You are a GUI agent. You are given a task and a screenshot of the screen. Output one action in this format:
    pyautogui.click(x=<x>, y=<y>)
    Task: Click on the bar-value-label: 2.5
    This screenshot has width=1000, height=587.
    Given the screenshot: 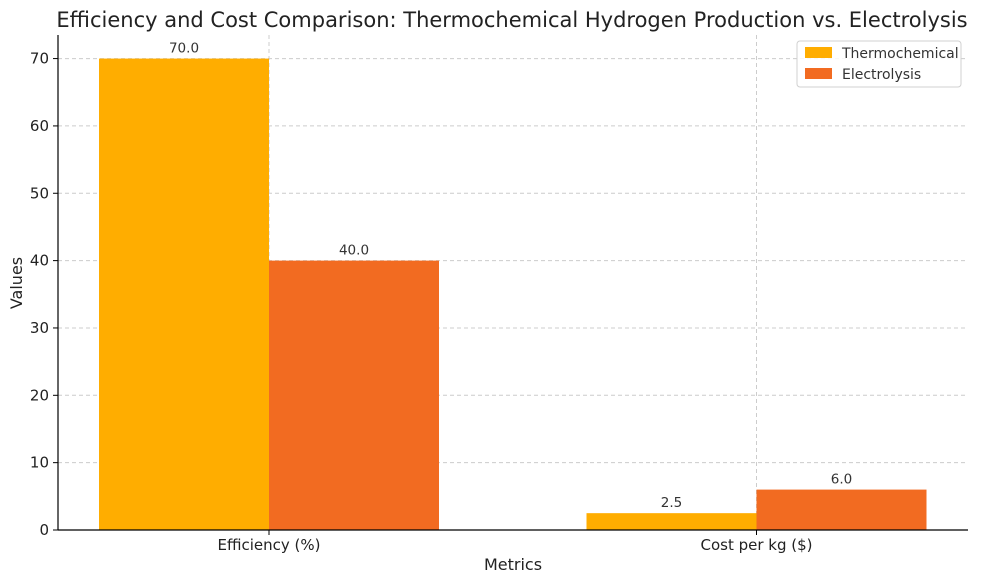 What is the action you would take?
    pyautogui.click(x=671, y=503)
    